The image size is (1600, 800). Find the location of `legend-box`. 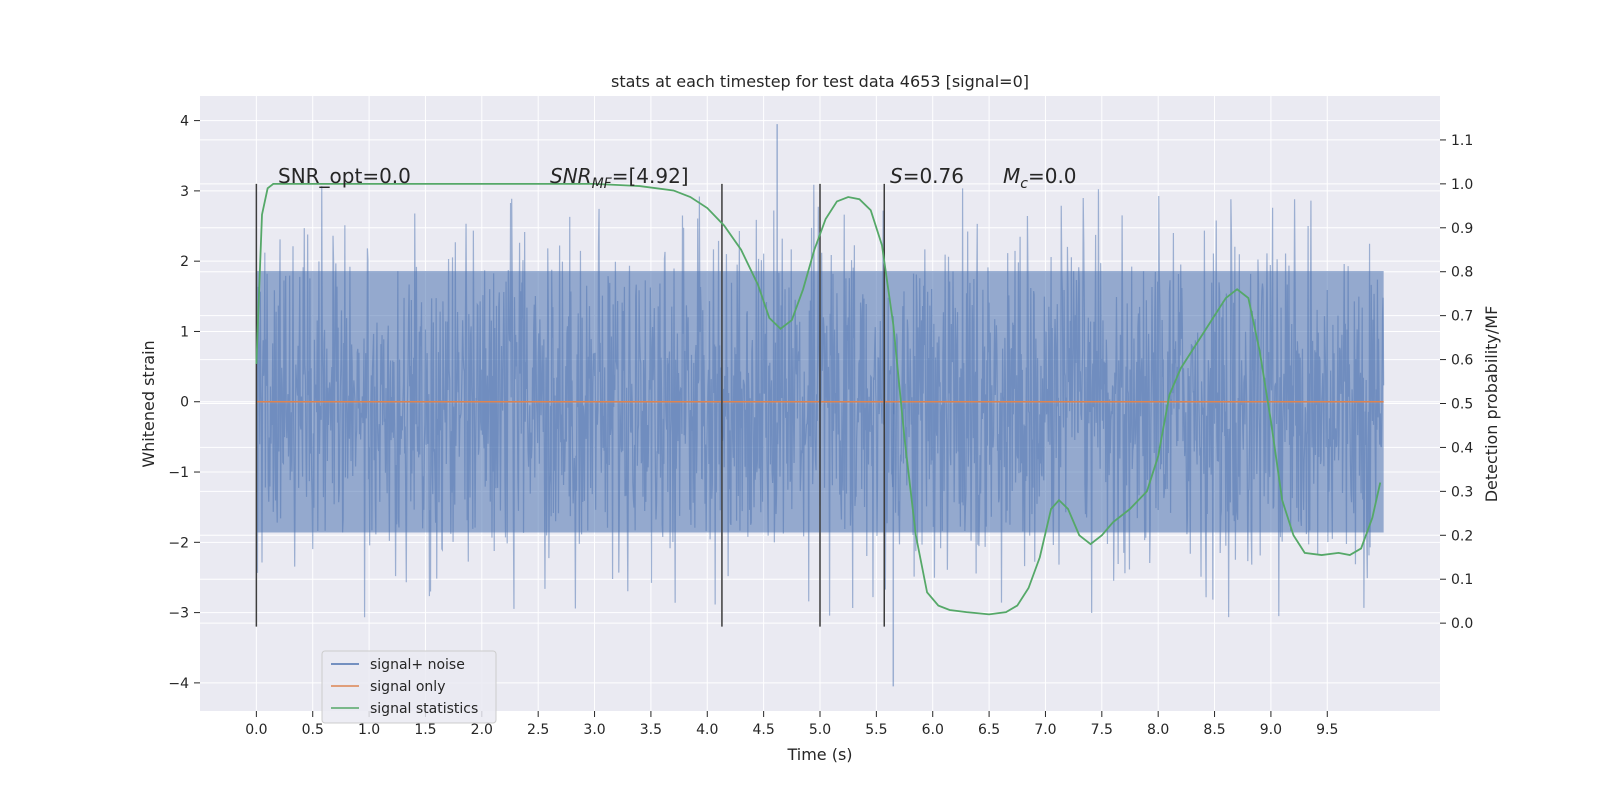

legend-box is located at coordinates (409, 687).